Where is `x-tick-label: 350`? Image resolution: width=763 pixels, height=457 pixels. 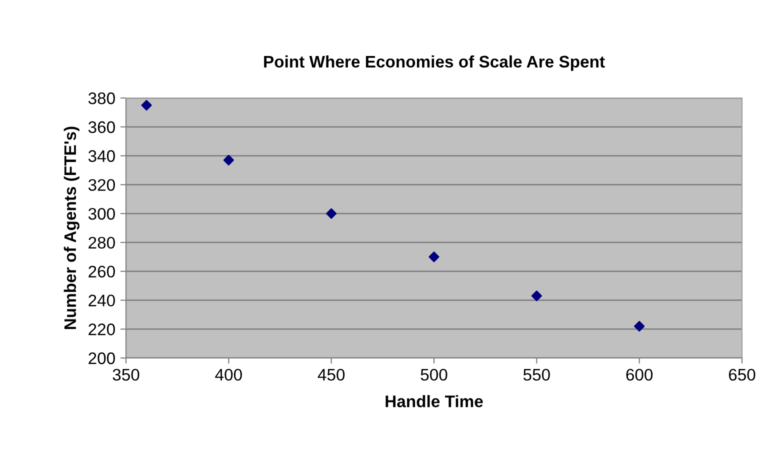
x-tick-label: 350 is located at coordinates (126, 374).